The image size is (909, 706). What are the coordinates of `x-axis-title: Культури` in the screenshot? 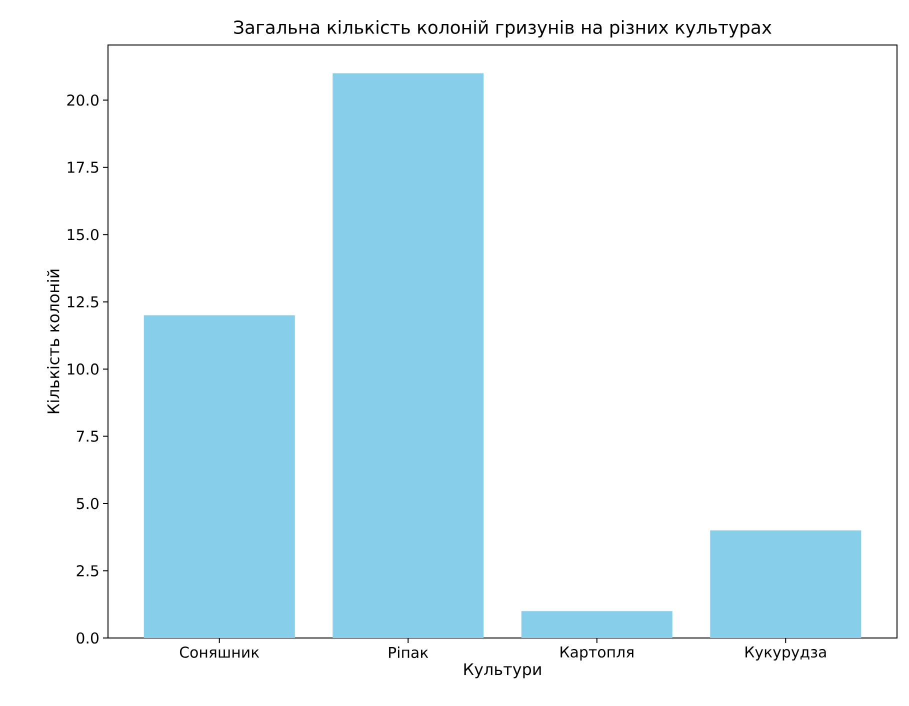 It's located at (502, 670).